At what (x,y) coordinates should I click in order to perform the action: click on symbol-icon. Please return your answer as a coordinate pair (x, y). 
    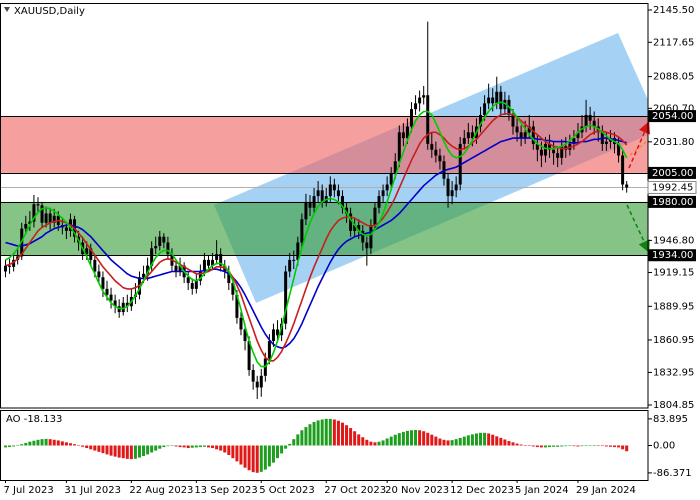
    Looking at the image, I should click on (7, 9).